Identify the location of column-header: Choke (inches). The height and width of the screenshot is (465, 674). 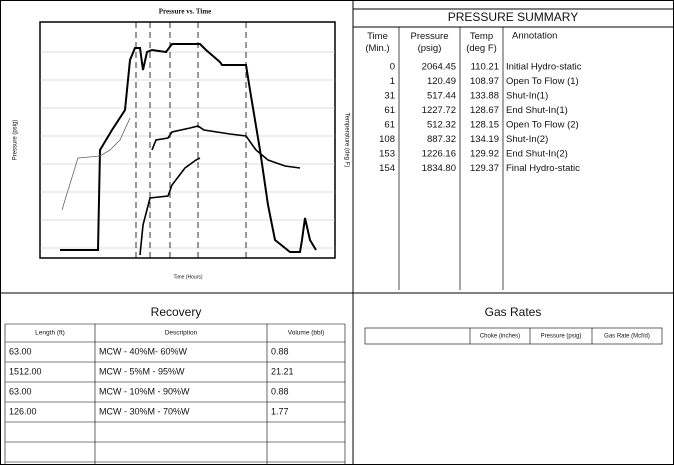
(500, 337).